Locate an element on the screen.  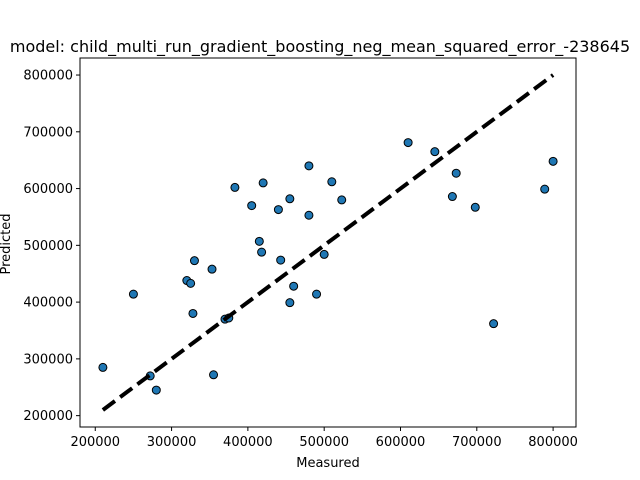
x-tick-label: 600000 is located at coordinates (401, 442).